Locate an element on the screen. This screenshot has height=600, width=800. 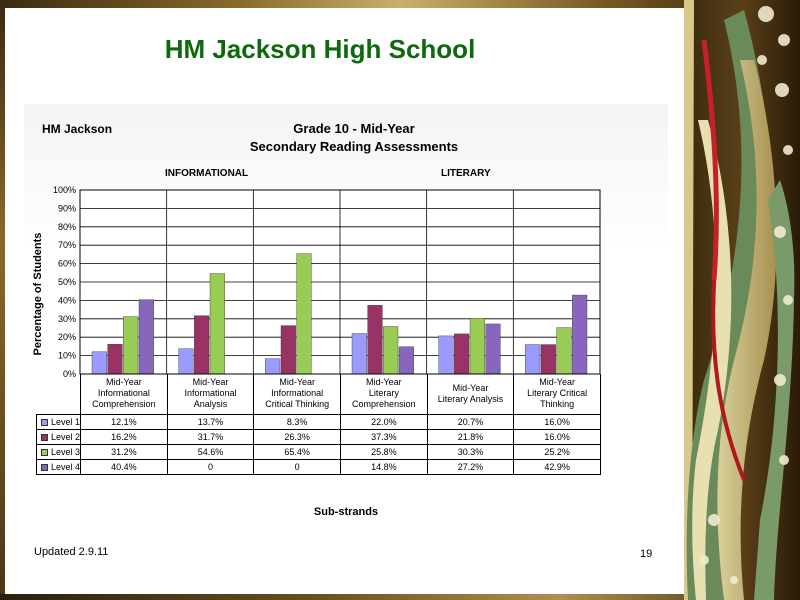
y-tick-label: 100% is located at coordinates (64, 190).